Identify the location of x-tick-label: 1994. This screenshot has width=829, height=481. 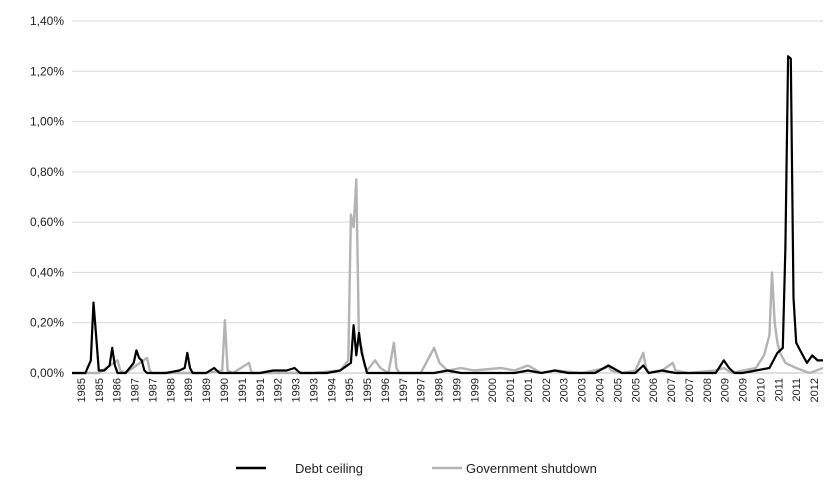
(332, 390).